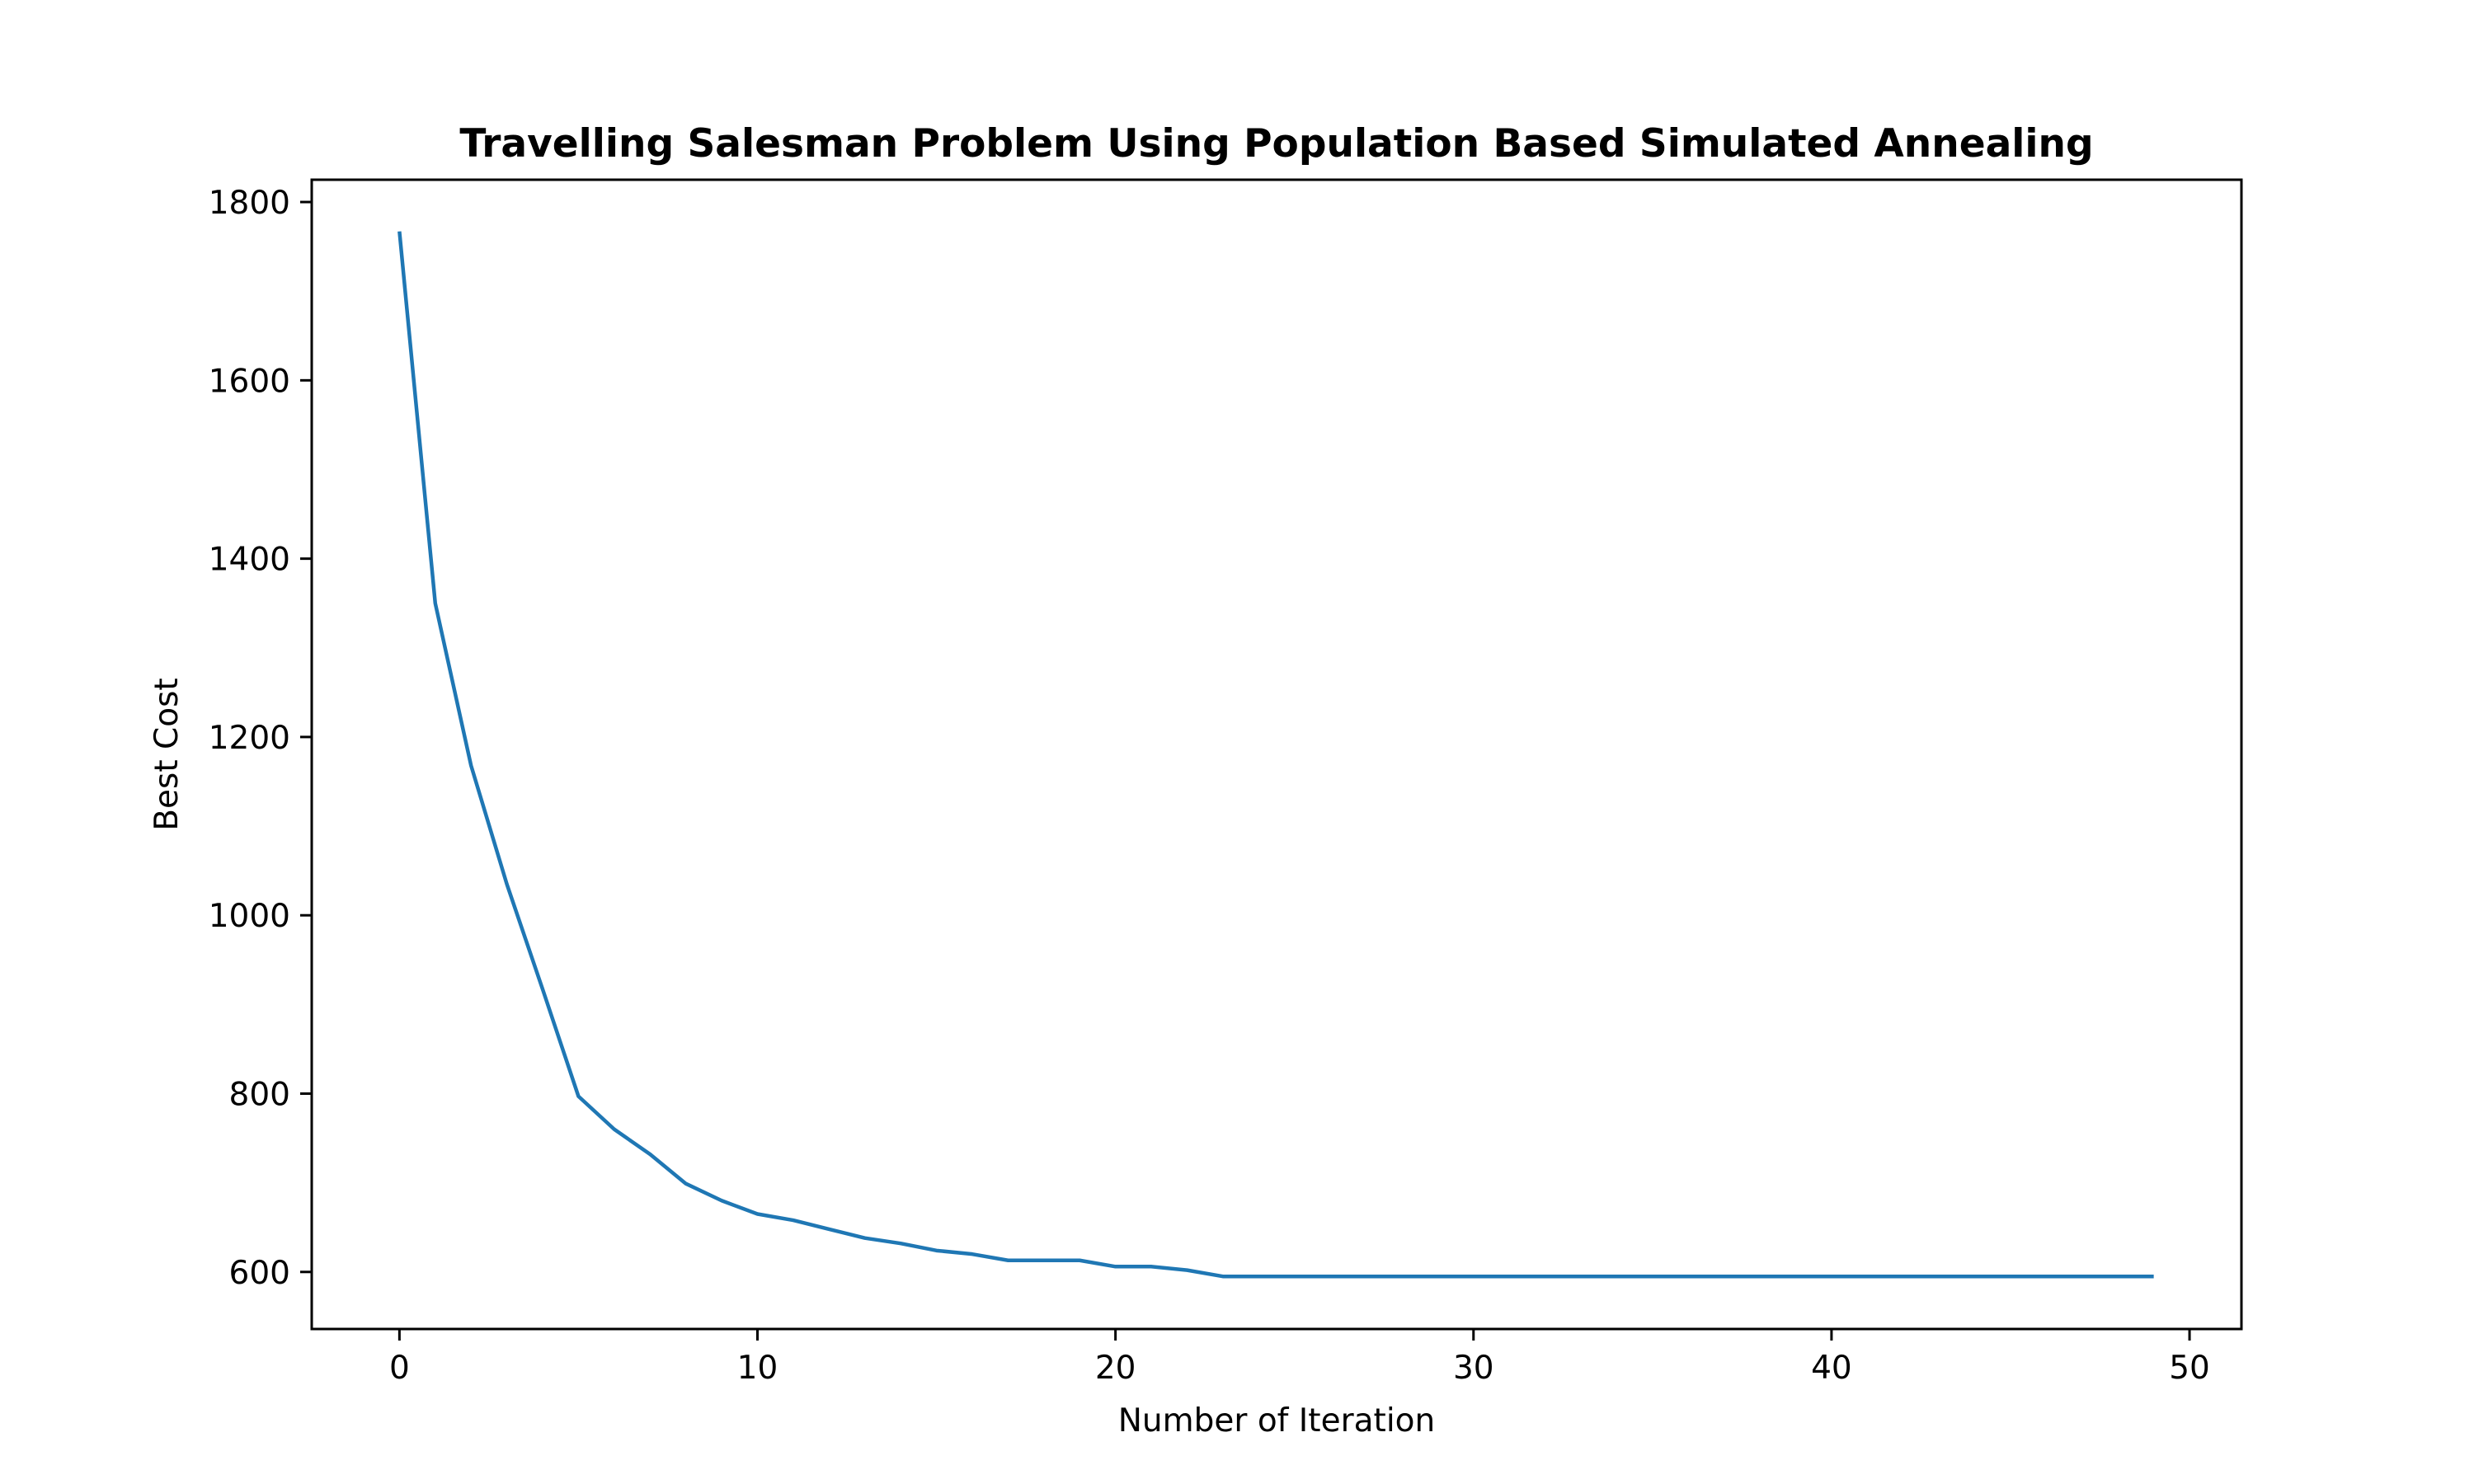 The image size is (2474, 1484). What do you see at coordinates (167, 754) in the screenshot?
I see `y-axis-label: Best Cost` at bounding box center [167, 754].